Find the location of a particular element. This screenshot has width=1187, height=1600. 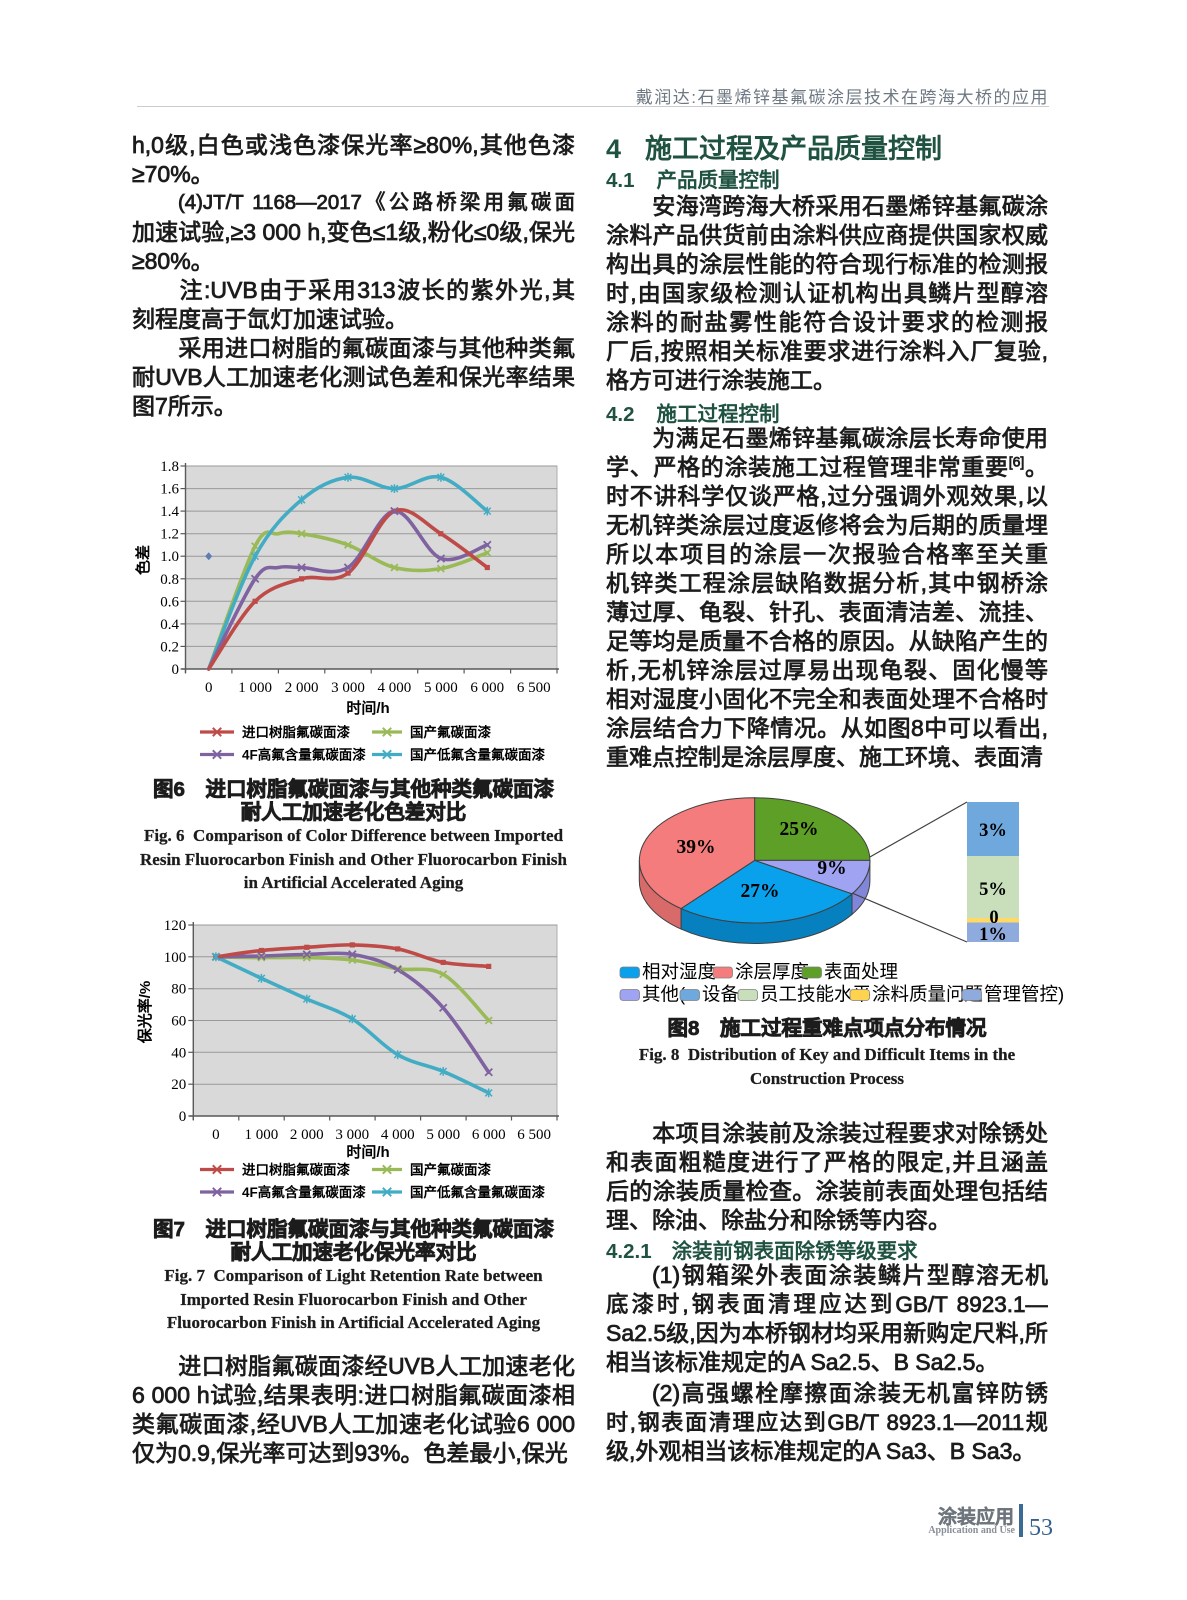

svg-text: 表面处理 is located at coordinates (861, 971).